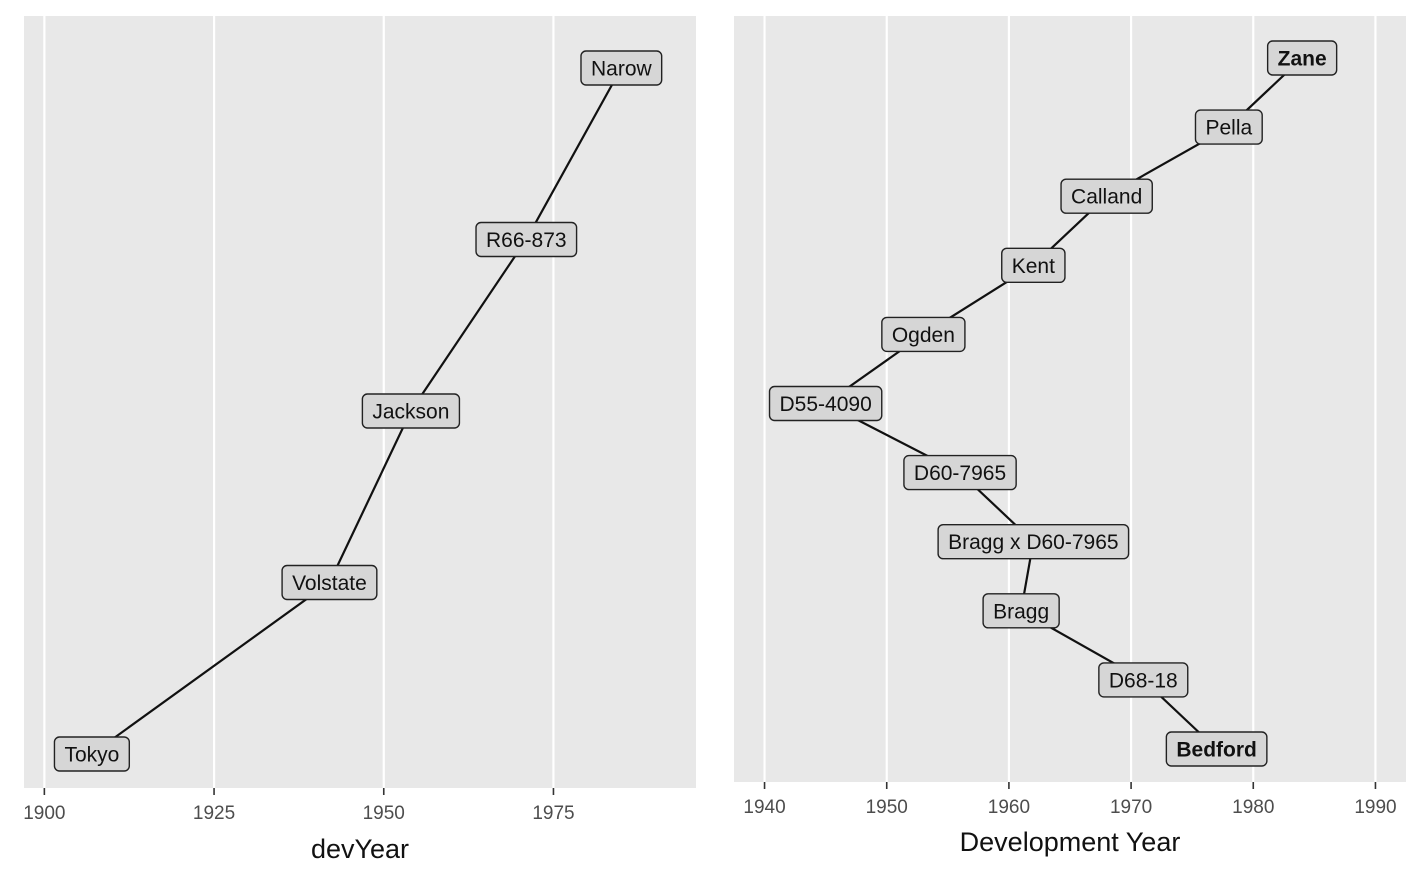 The image size is (1422, 873). I want to click on point-label-text: R66-873, so click(526, 240).